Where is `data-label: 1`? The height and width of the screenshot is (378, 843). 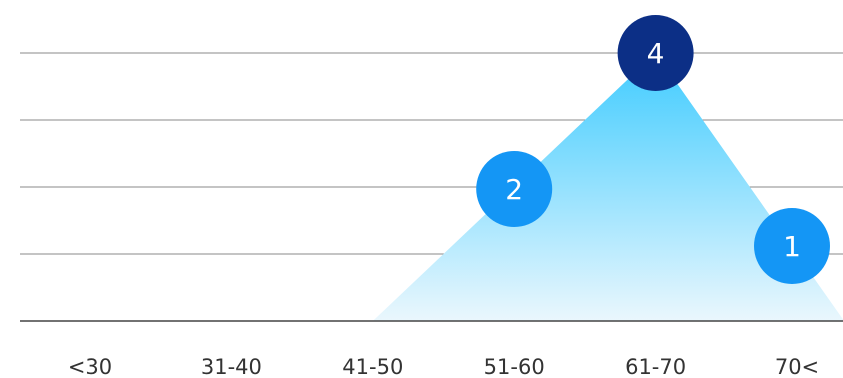
data-label: 1 is located at coordinates (792, 246).